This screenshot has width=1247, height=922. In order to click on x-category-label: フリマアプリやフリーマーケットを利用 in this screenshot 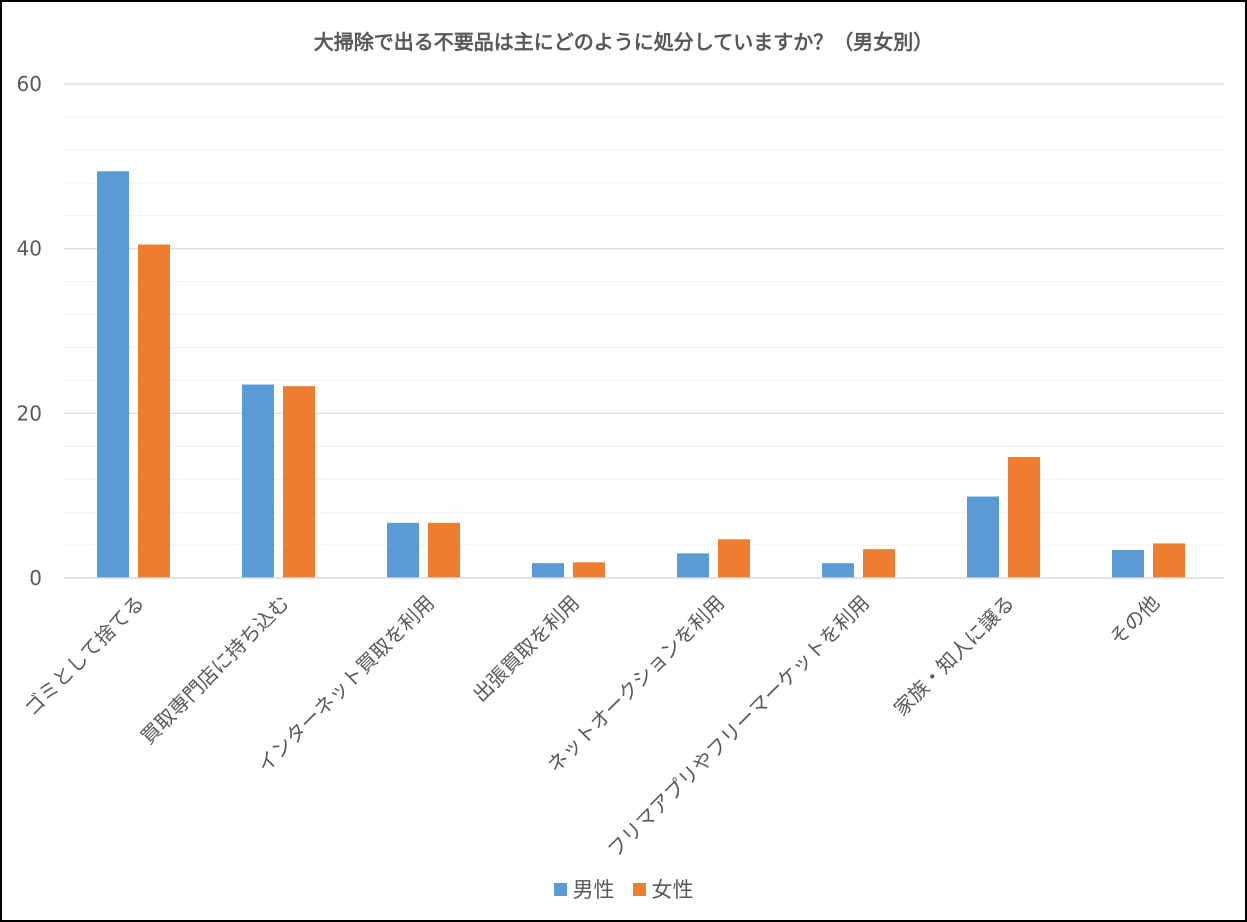, I will do `click(739, 727)`.